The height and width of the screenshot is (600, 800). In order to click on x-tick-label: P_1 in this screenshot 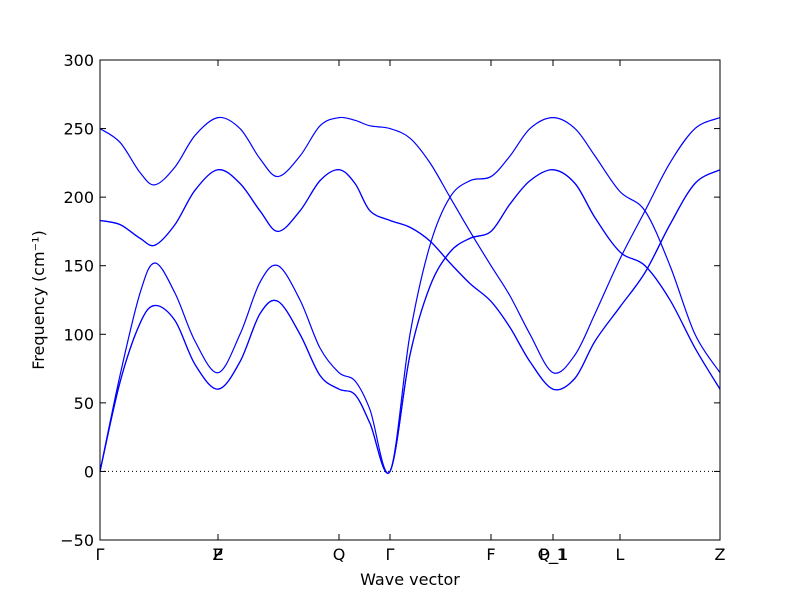, I will do `click(553, 555)`.